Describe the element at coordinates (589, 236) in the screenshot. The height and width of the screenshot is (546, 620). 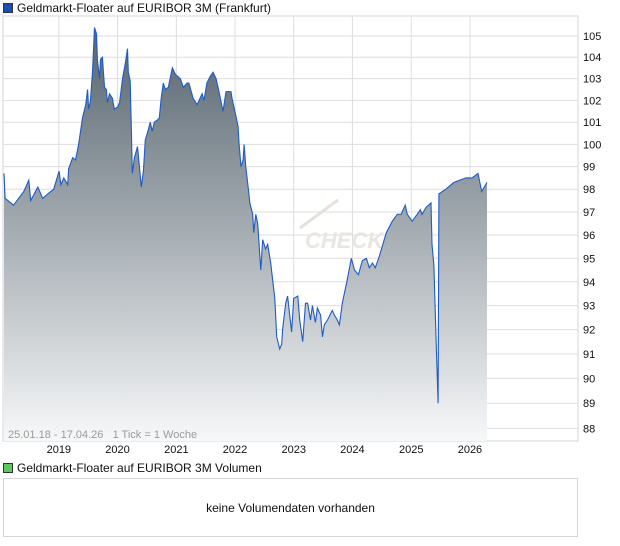
I see `y-tick-label: 96` at that location.